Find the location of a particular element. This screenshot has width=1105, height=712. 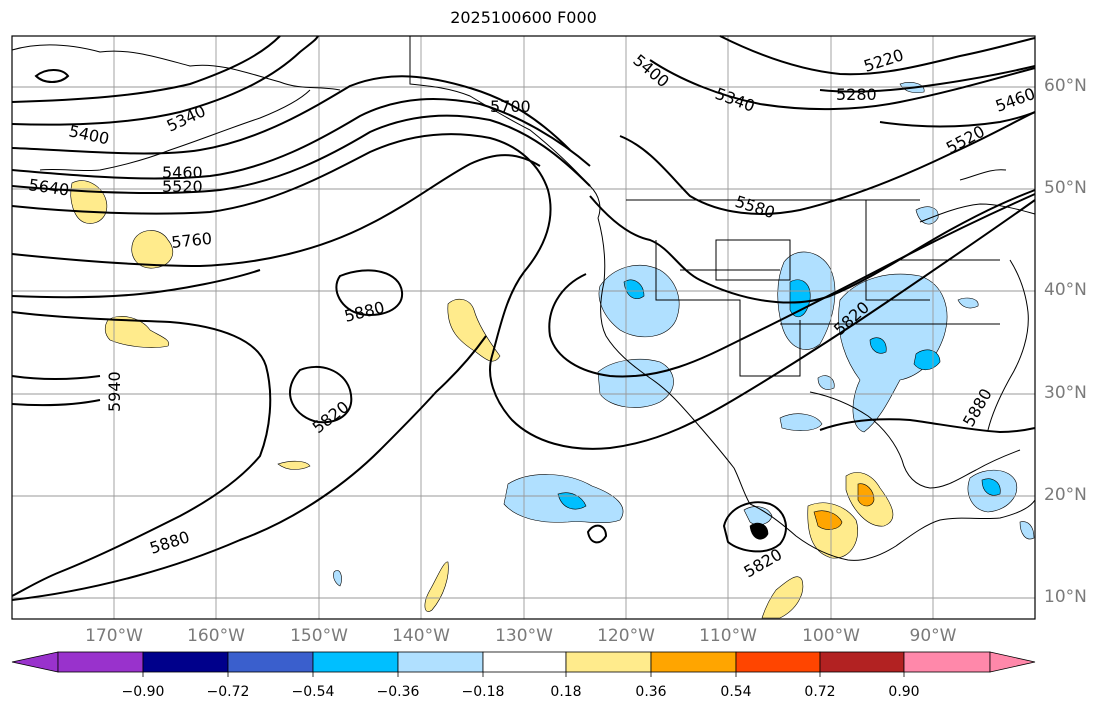

latitude-label: 10°N is located at coordinates (1065, 597).